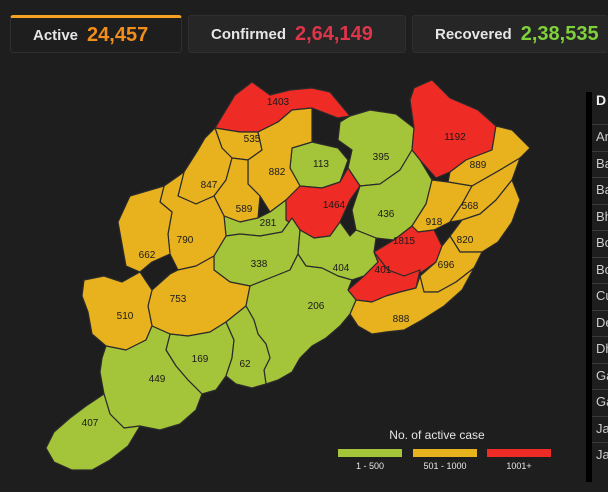 Image resolution: width=608 pixels, height=492 pixels. I want to click on district-count-label: 535, so click(252, 139).